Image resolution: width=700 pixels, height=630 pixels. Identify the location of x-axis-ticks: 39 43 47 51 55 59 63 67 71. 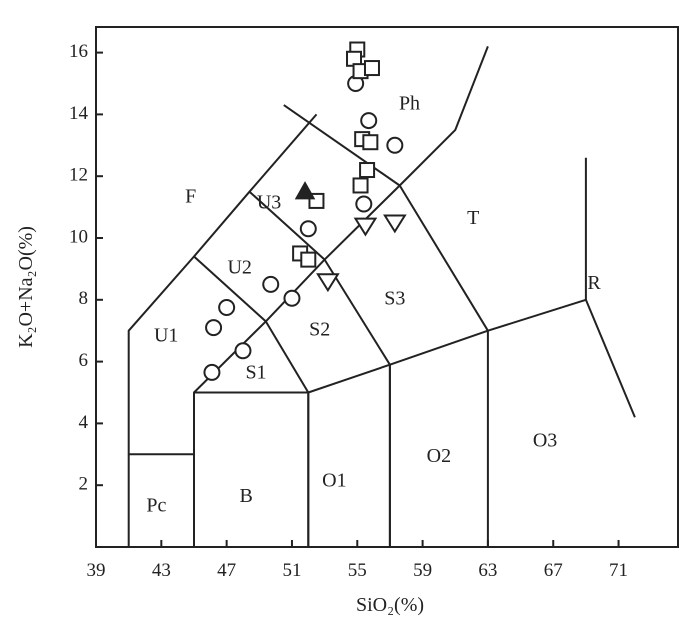
(357, 560).